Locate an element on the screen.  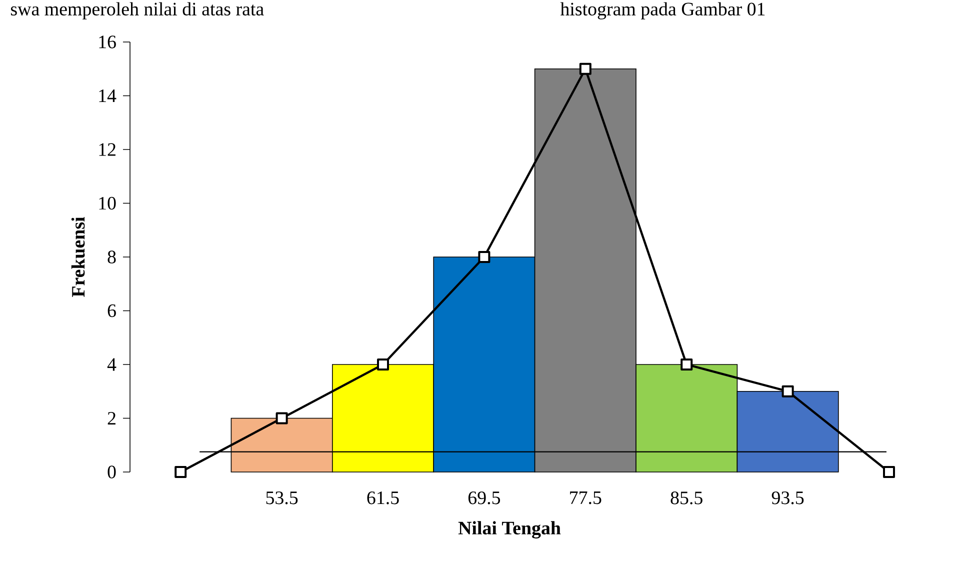
y-tick-label: 12 is located at coordinates (107, 149).